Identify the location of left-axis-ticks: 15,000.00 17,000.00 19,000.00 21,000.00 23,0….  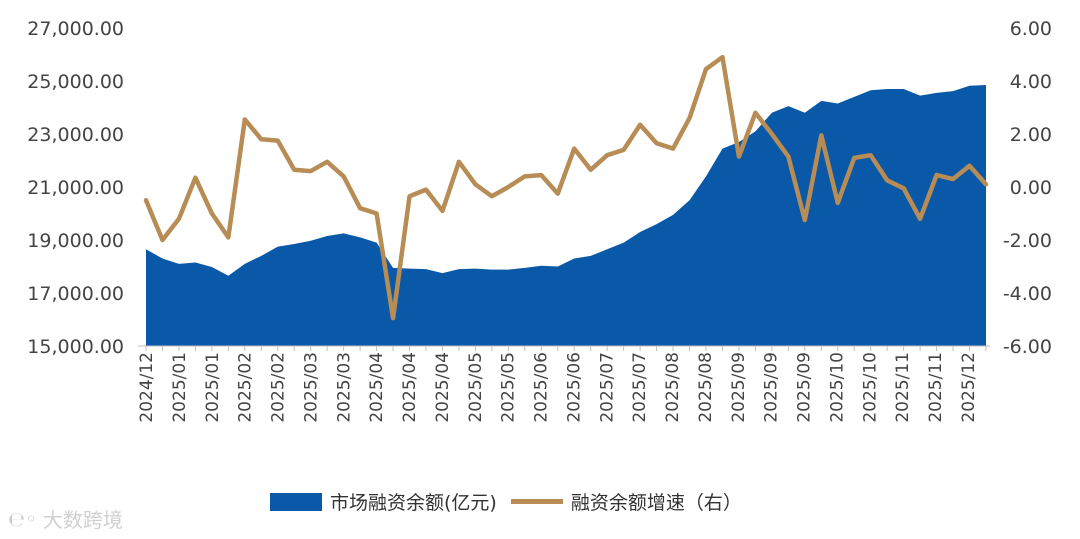
(75, 188).